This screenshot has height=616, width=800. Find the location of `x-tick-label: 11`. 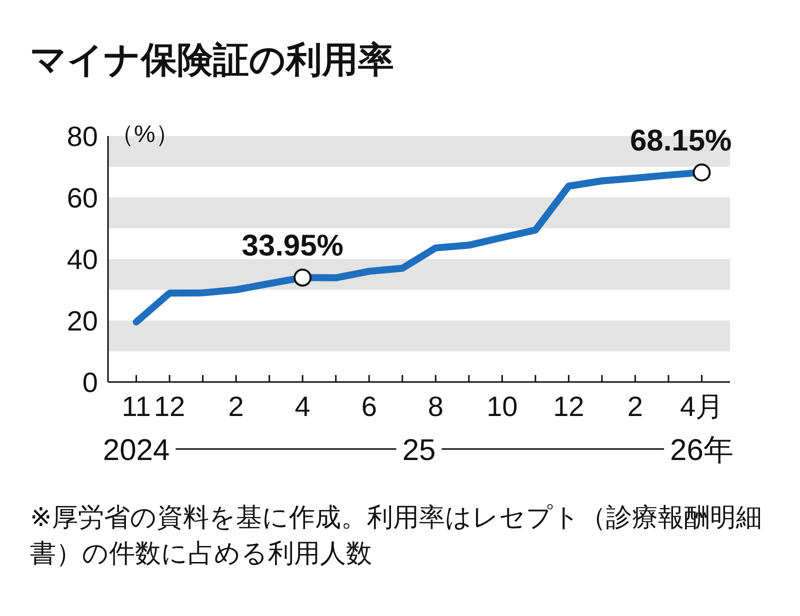

x-tick-label: 11 is located at coordinates (136, 406).